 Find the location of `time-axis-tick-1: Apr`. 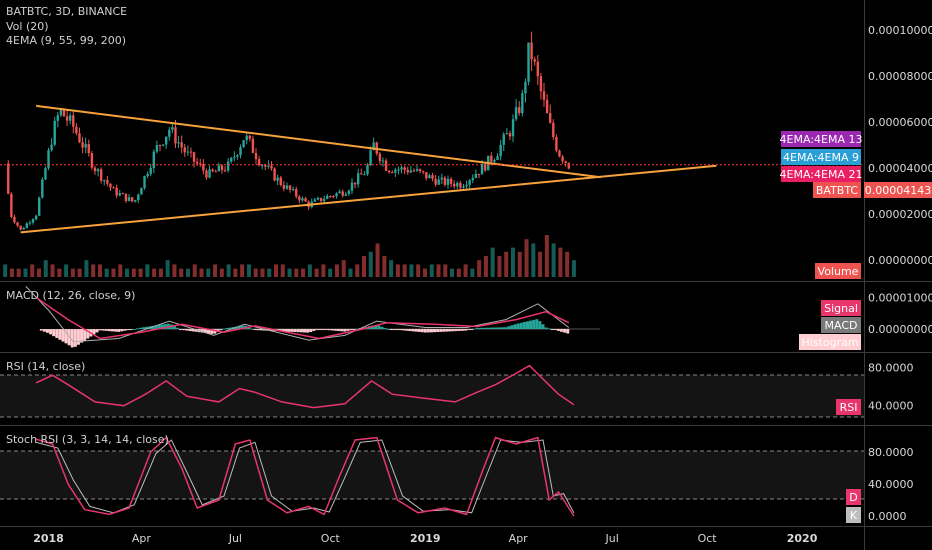

time-axis-tick-1: Apr is located at coordinates (142, 538).